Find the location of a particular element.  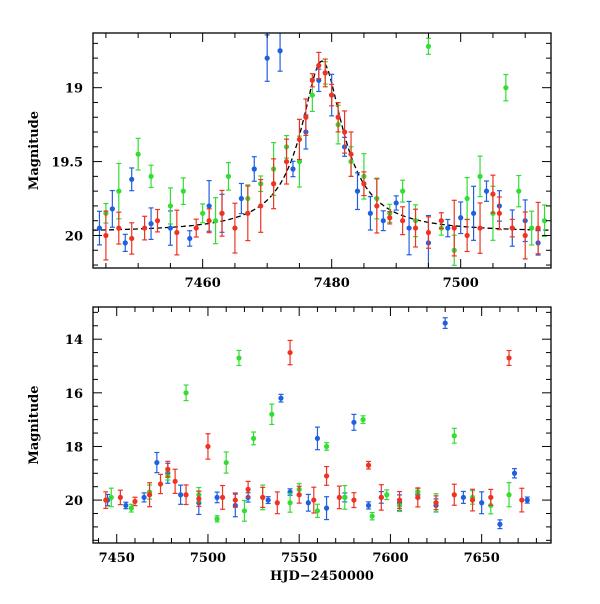

x-tick-label: 7450 is located at coordinates (117, 558).